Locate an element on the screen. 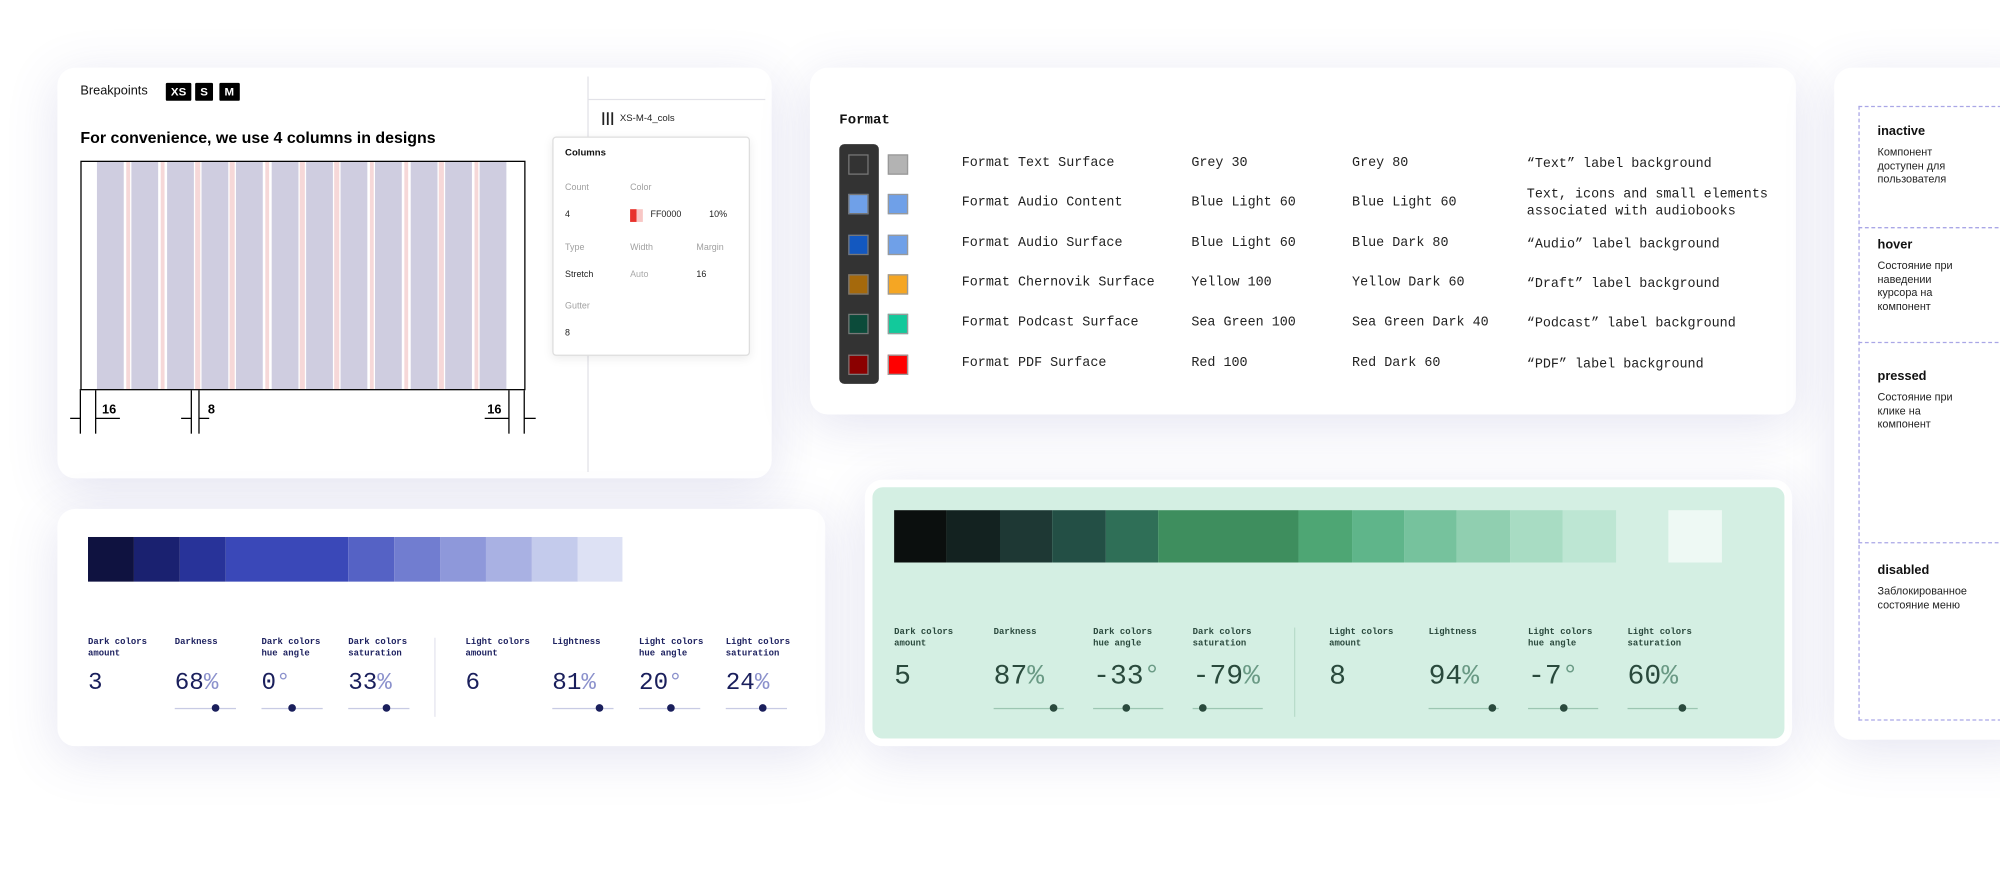 Image resolution: width=2000 pixels, height=888 pixels. token-name: Format PDF Surface is located at coordinates (1034, 364).